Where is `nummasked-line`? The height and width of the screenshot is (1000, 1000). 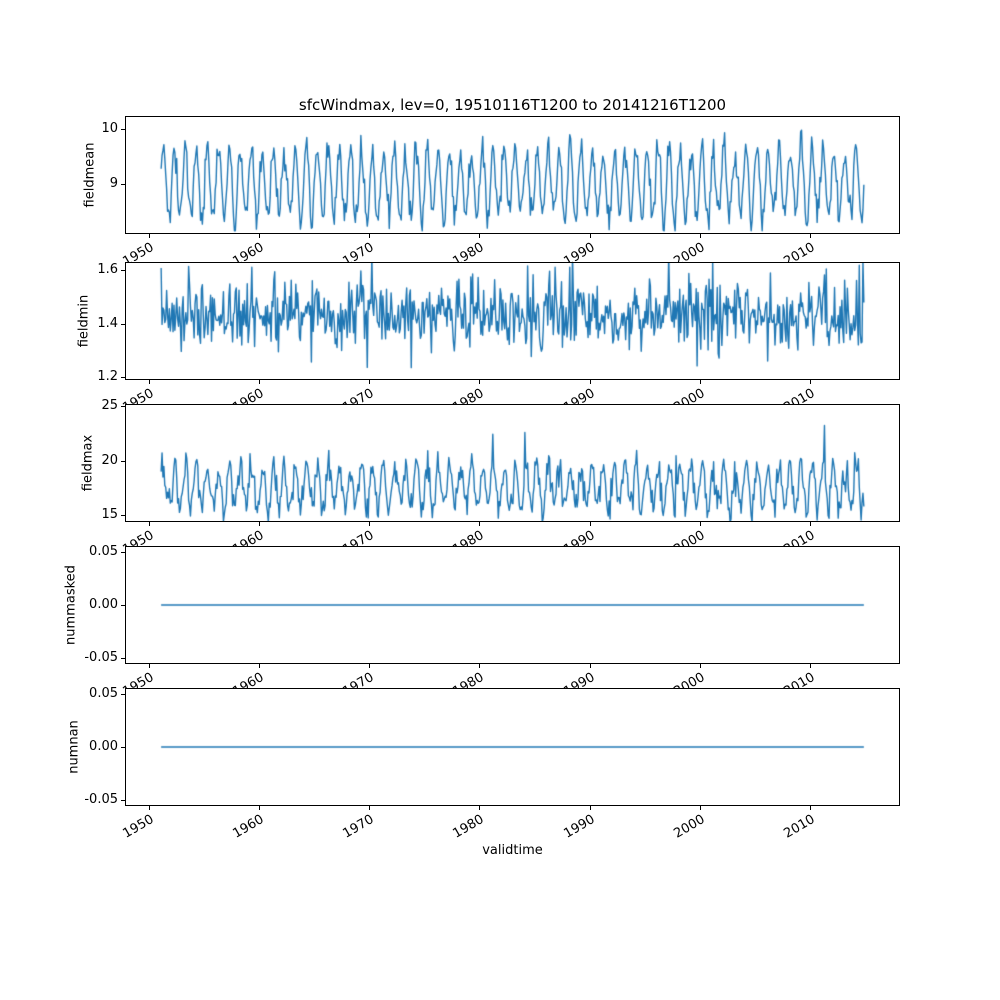 nummasked-line is located at coordinates (512, 605).